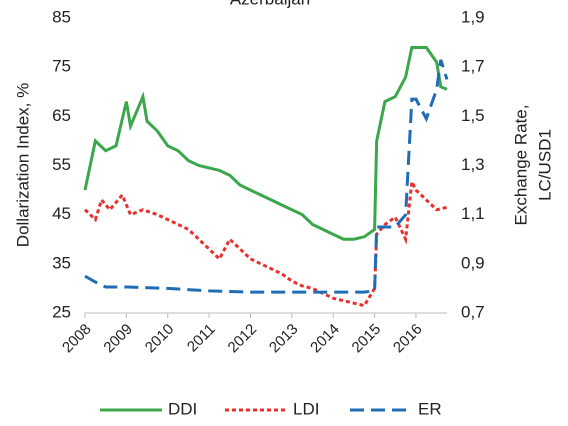 This screenshot has height=426, width=568. I want to click on y2-tick-label: 1,7, so click(473, 66).